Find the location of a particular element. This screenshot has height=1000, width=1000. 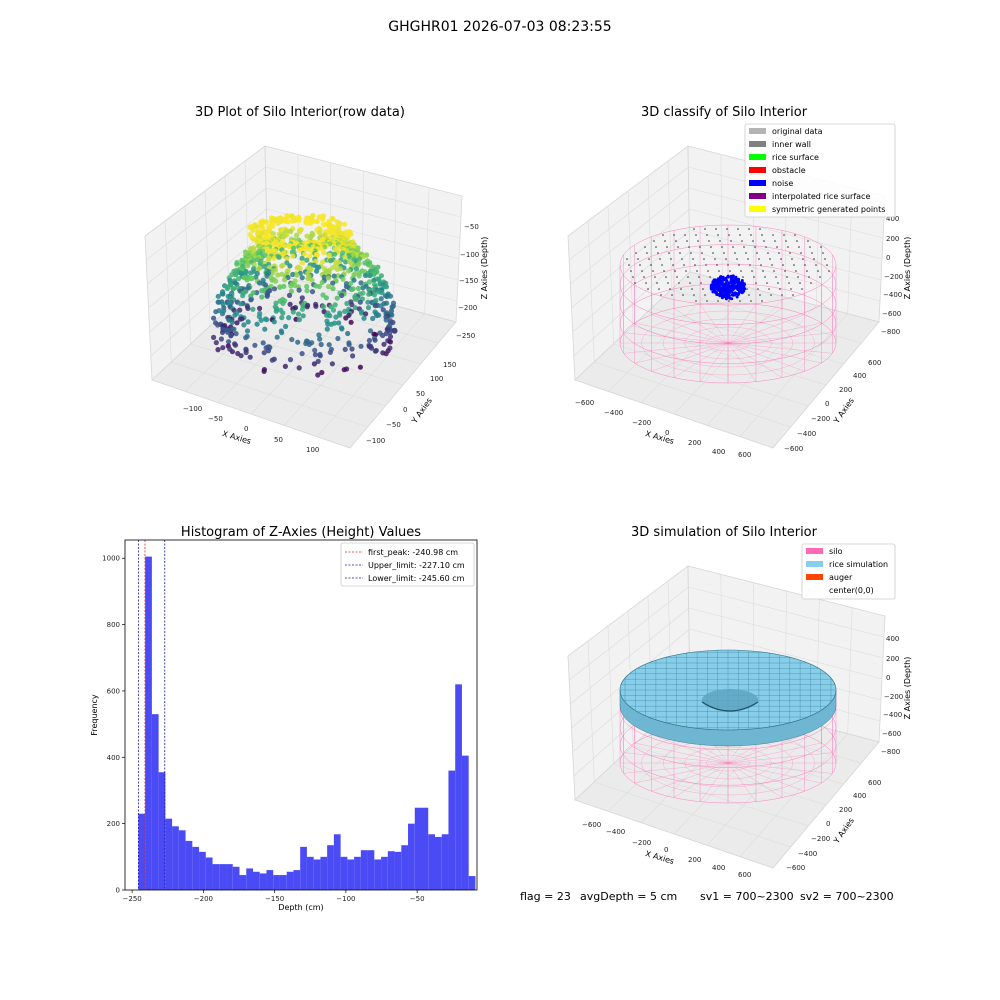

legend-swatch-rice-surface is located at coordinates (757, 157).